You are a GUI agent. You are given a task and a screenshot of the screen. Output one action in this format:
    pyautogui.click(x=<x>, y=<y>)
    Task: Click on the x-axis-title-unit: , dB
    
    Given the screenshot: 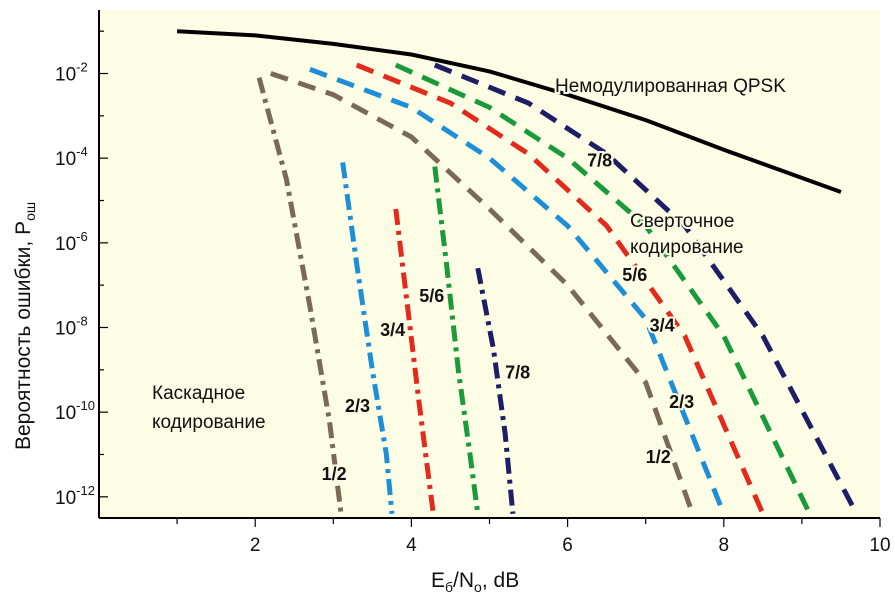 What is the action you would take?
    pyautogui.click(x=500, y=580)
    